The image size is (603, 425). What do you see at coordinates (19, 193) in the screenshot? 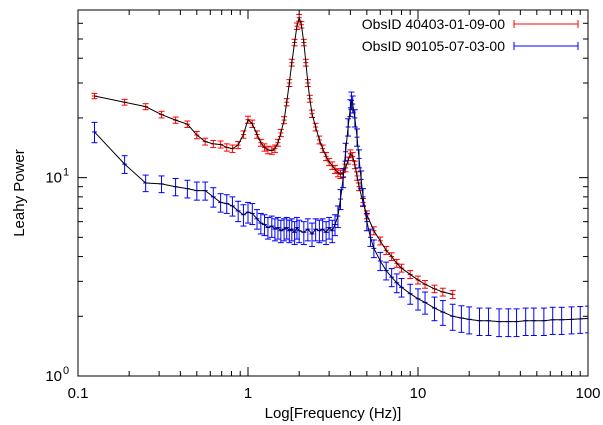
I see `y-axis-title: Leahy Power` at bounding box center [19, 193].